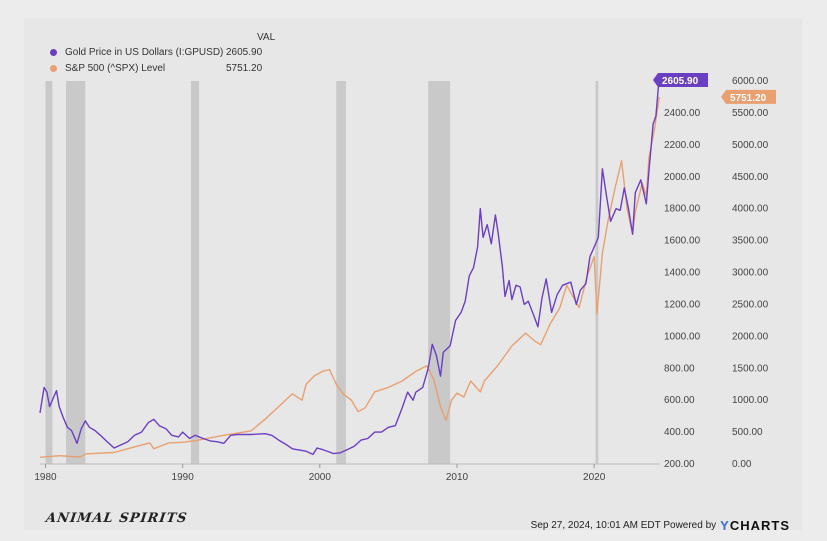 This screenshot has height=541, width=827. Describe the element at coordinates (623, 525) in the screenshot. I see `timestamp-text: Sep 27, 2024, 10:01 AM EDT Powered by` at that location.